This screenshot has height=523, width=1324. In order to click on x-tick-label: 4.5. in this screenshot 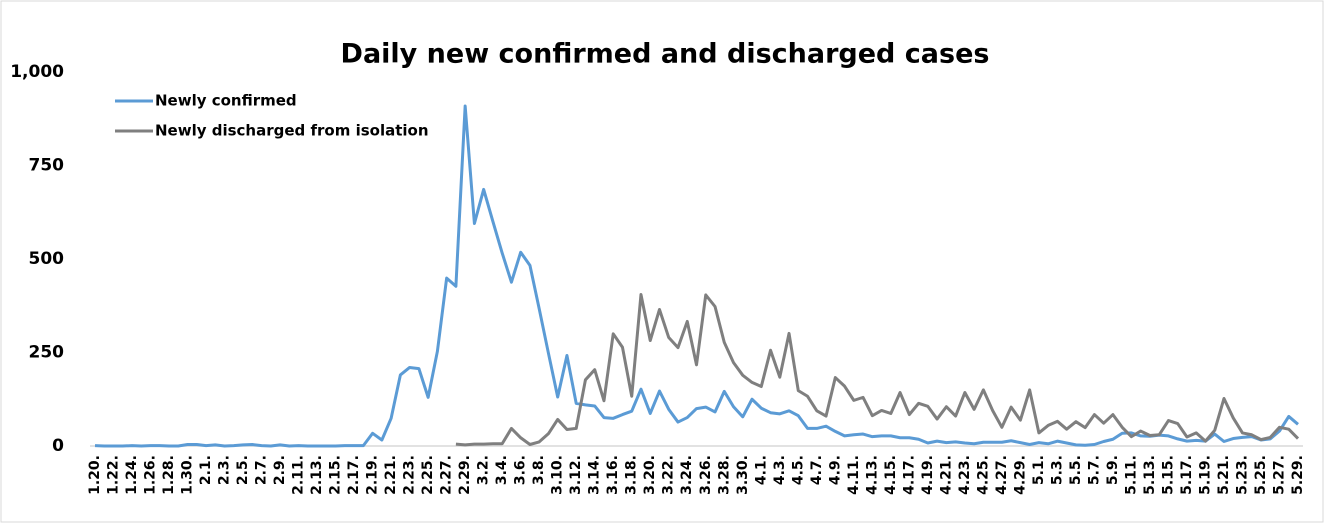, I will do `click(798, 470)`.